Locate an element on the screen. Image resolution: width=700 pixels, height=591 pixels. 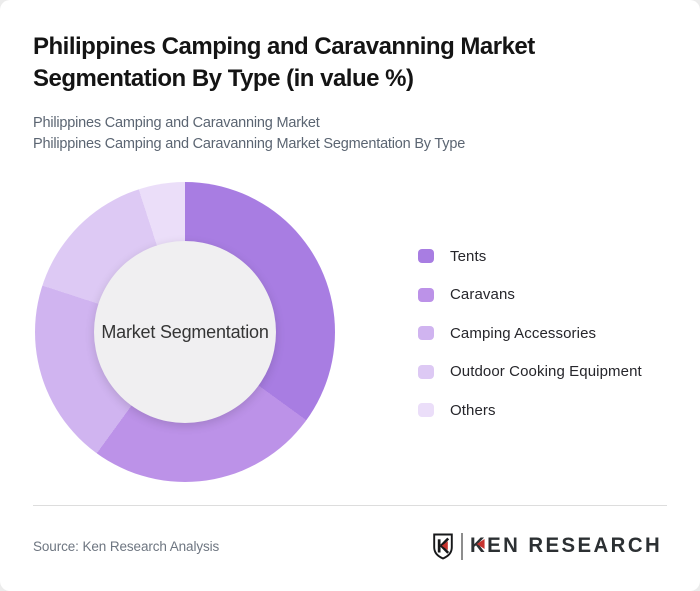
ken-research-logo: K EN RESEARCH is located at coordinates (549, 546).